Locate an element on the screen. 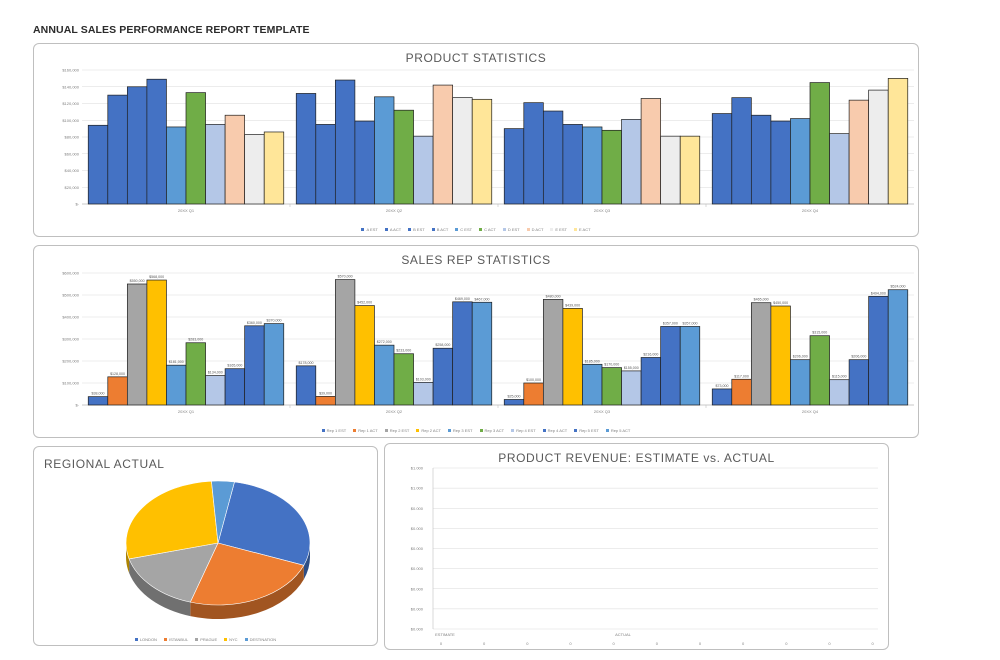 This screenshot has height=660, width=1000. product-y-tick-label: $20,000 is located at coordinates (72, 187).